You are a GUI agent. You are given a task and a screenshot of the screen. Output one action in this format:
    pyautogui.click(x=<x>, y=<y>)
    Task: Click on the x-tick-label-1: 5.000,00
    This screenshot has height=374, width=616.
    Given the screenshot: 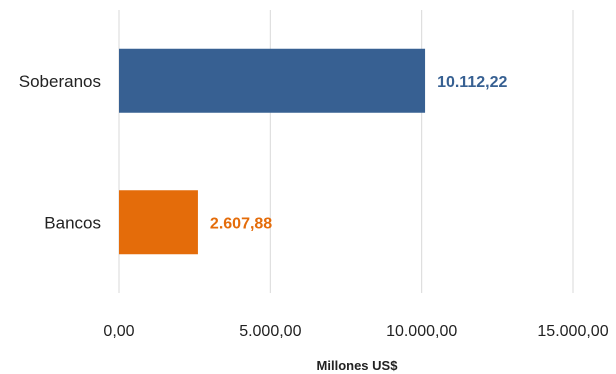 What is the action you would take?
    pyautogui.click(x=270, y=331)
    